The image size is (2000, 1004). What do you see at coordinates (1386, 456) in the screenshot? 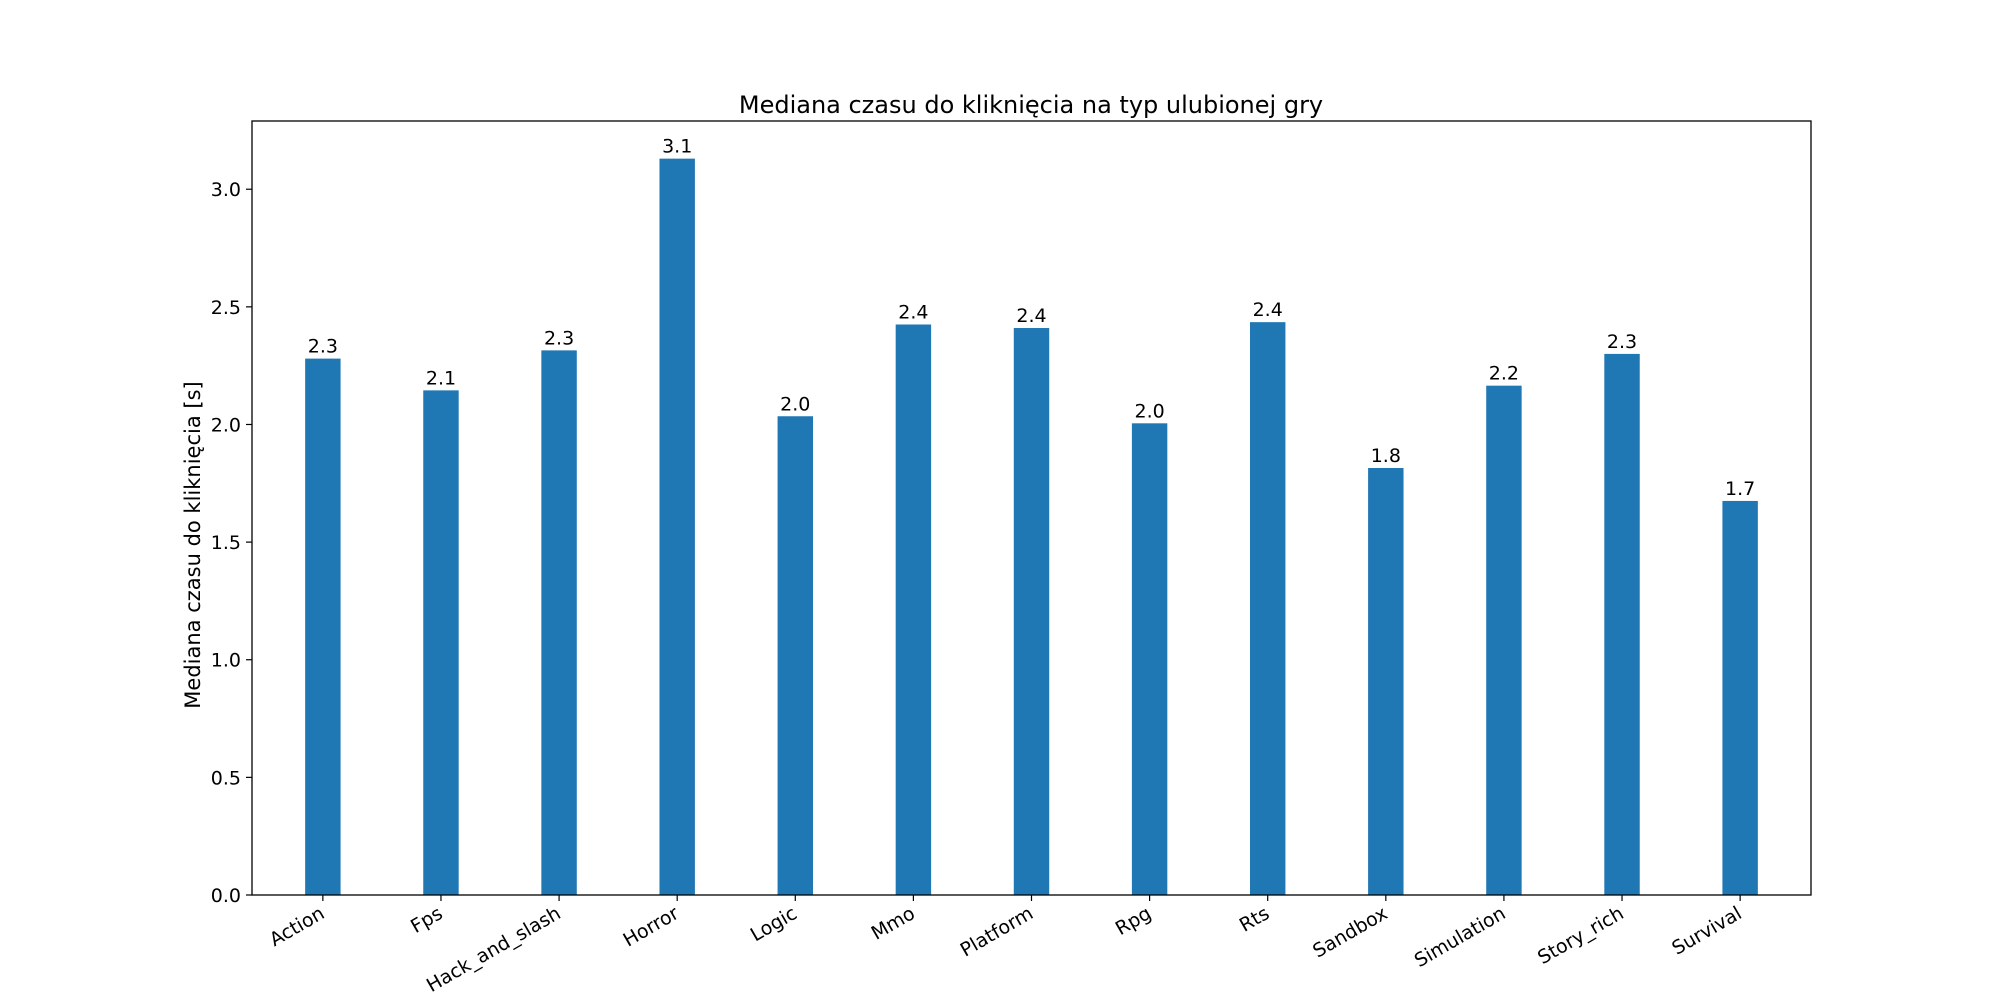
I see `value-label-sandbox: 1.8` at bounding box center [1386, 456].